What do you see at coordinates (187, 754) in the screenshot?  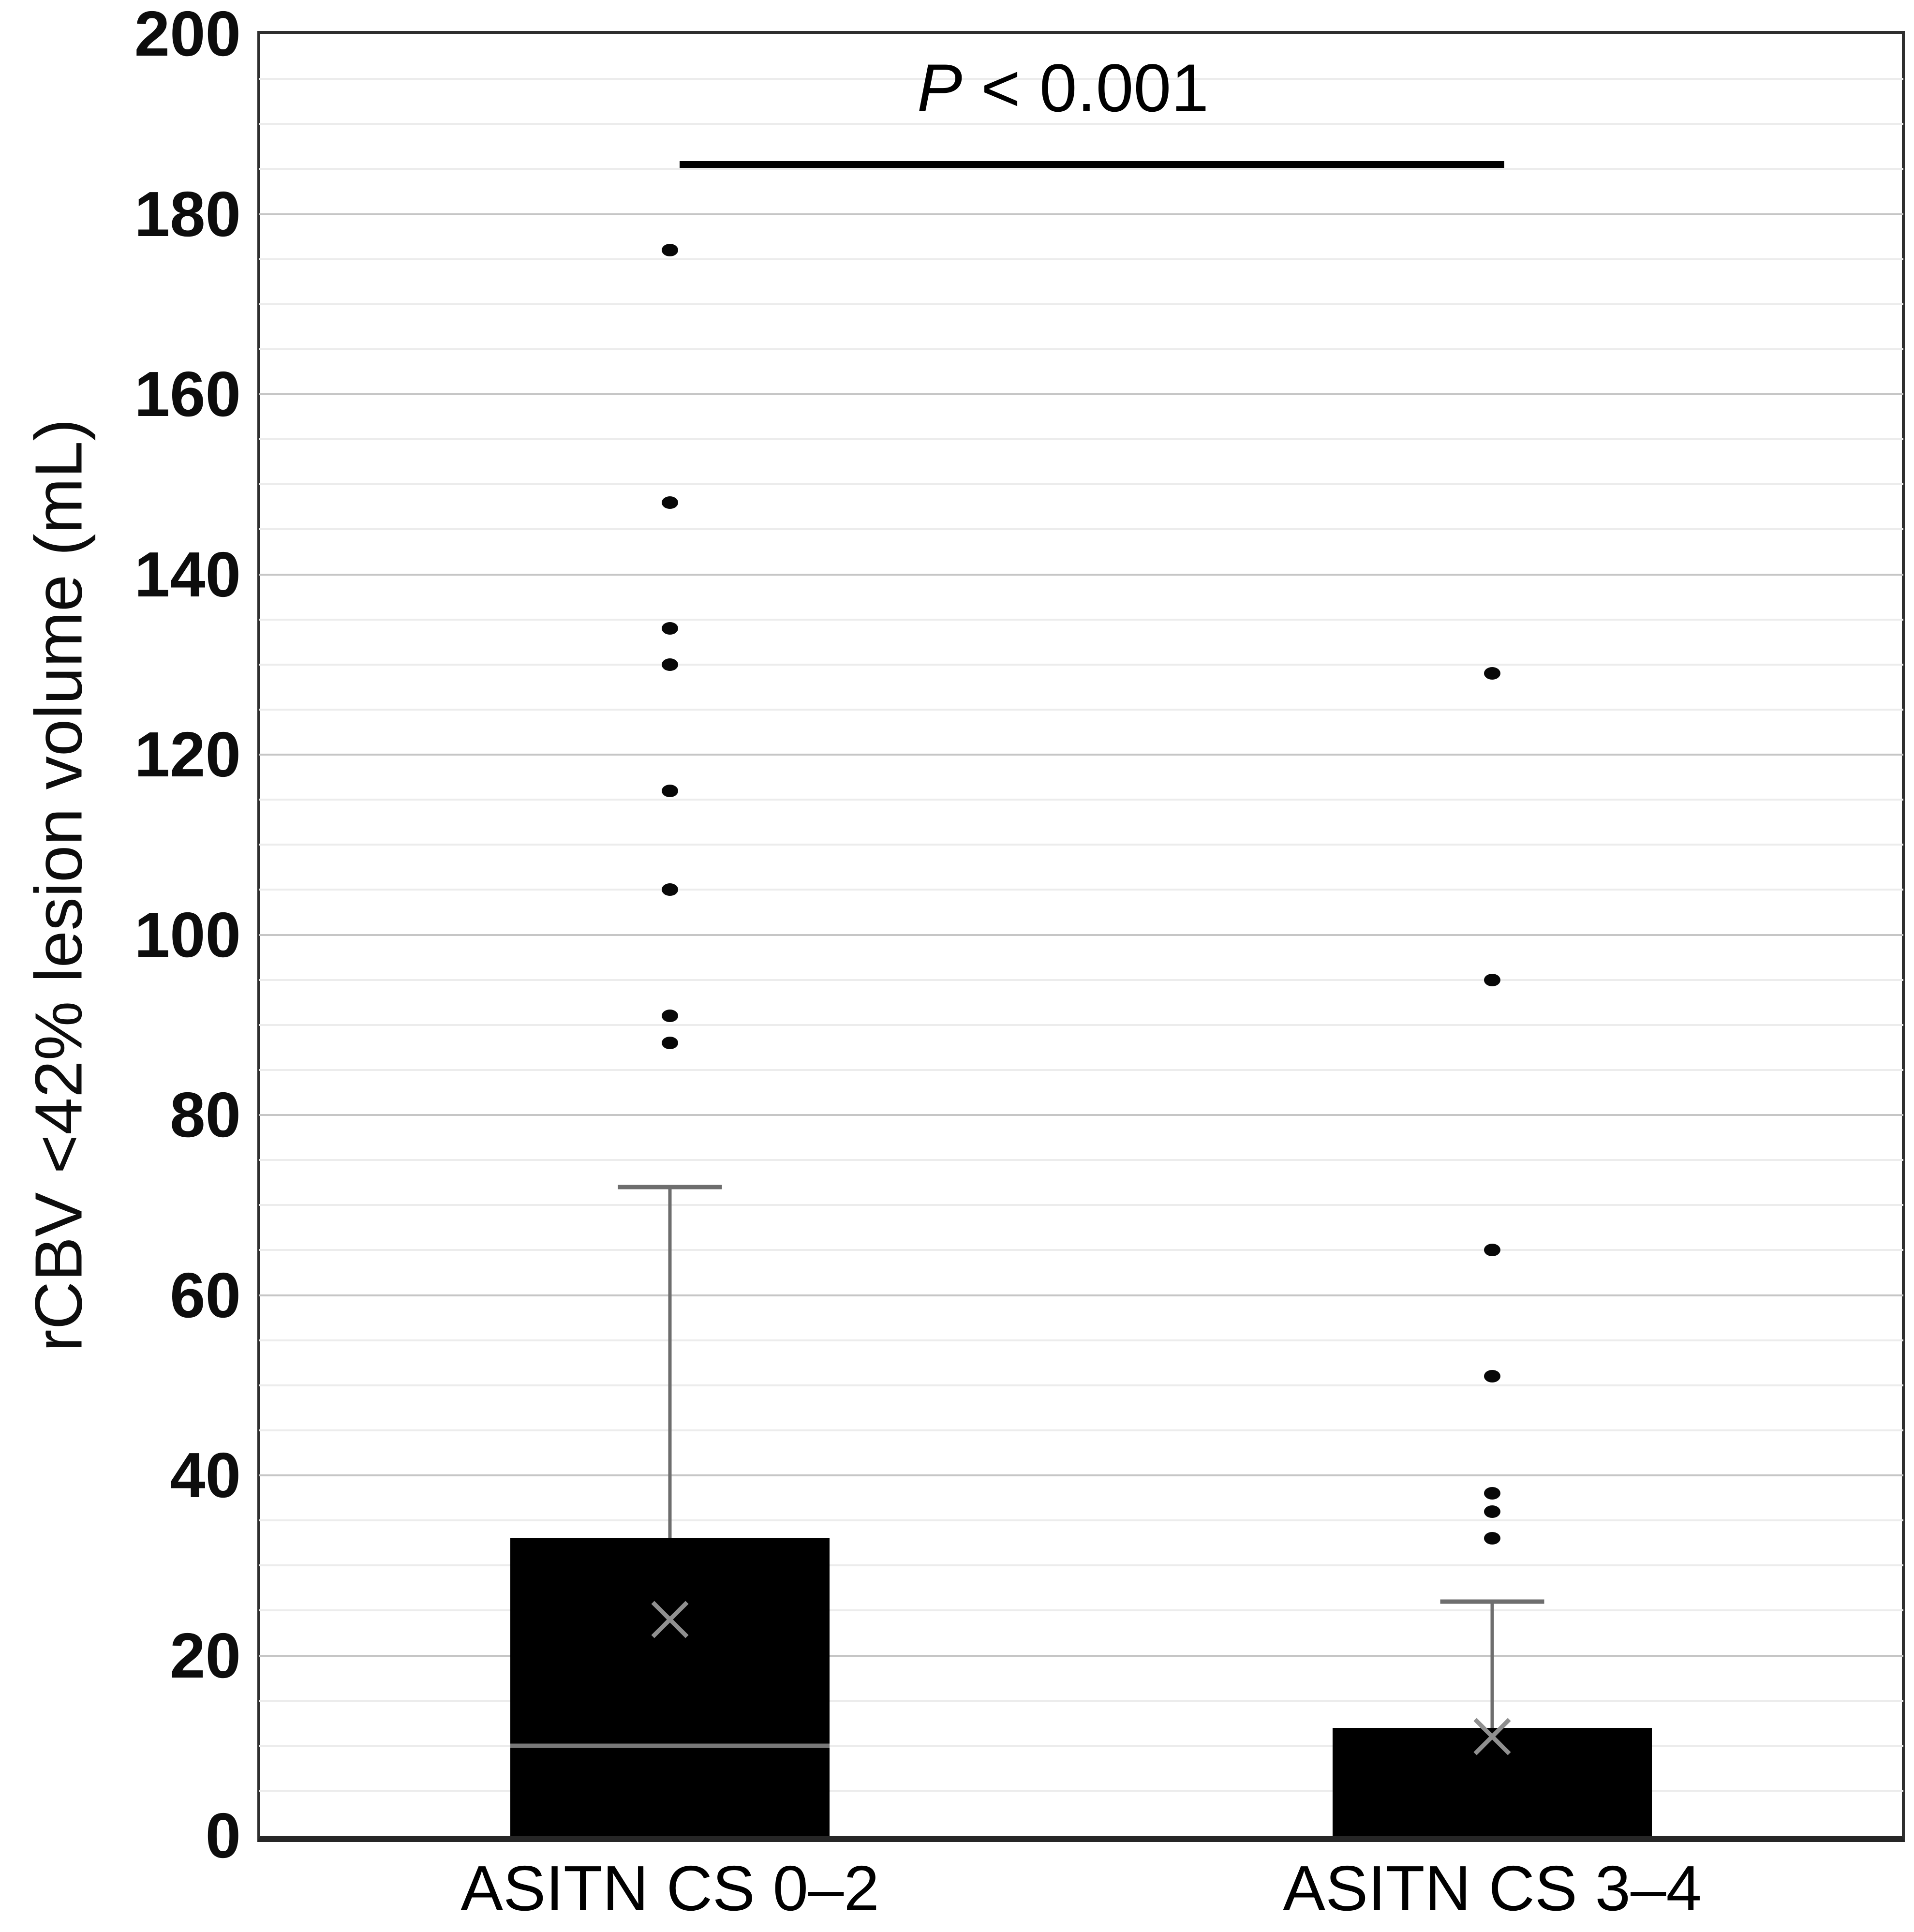 I see `y-tick-label: 120` at bounding box center [187, 754].